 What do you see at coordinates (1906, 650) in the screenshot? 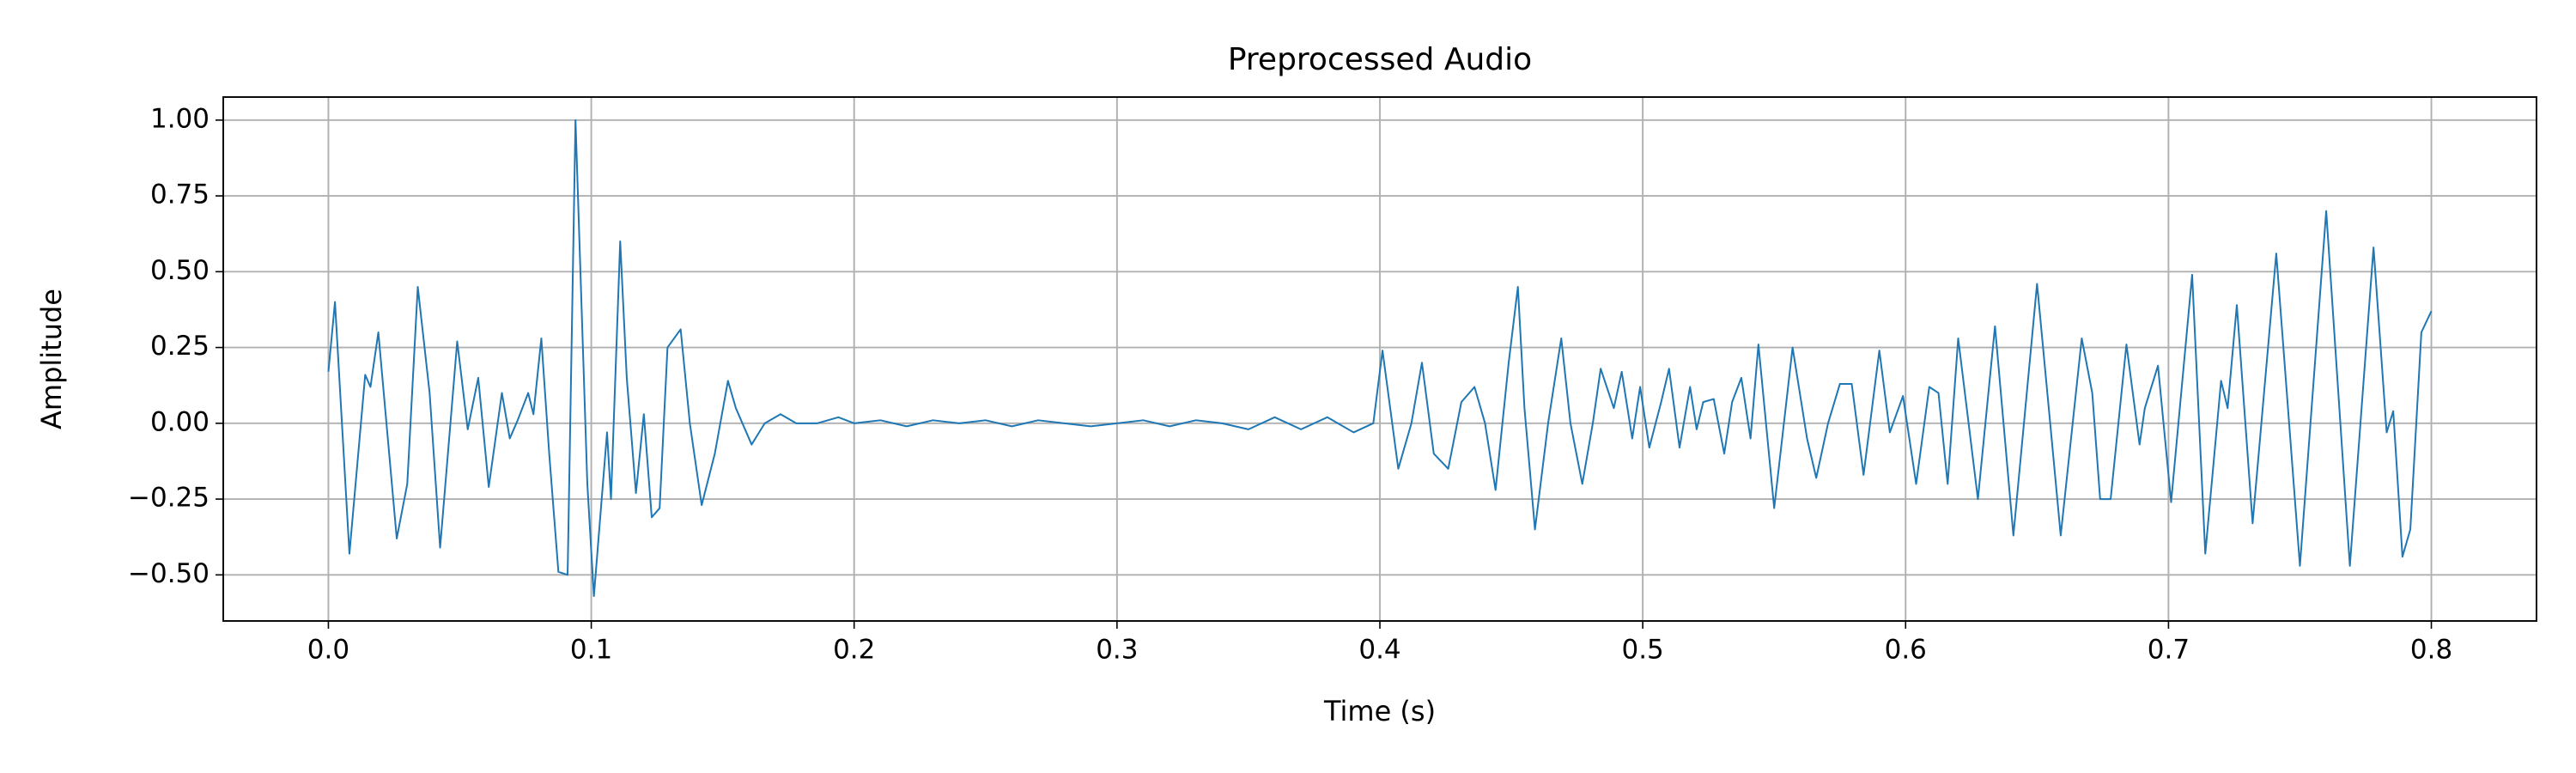
I see `x-tick-label: 0.6` at bounding box center [1906, 650].